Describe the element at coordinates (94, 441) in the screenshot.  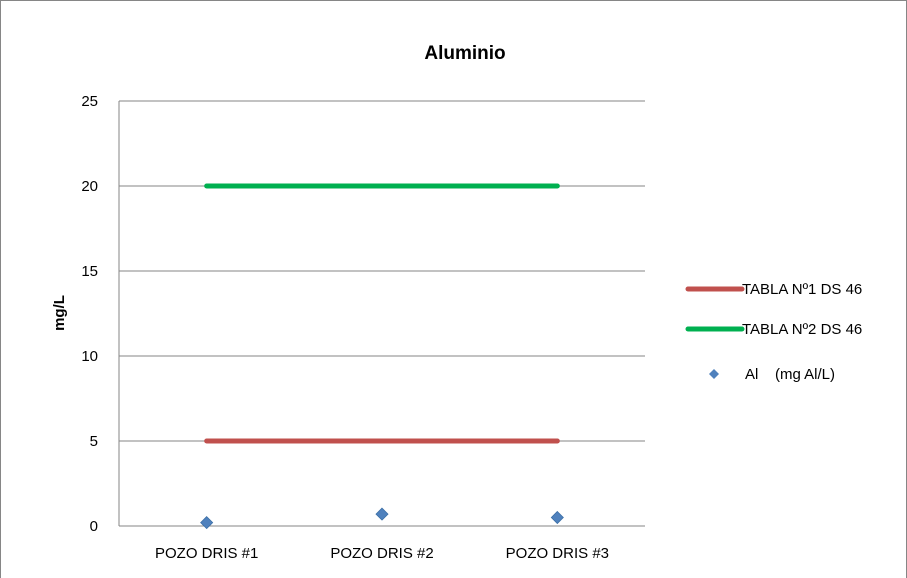
I see `y-tick-label: 5` at that location.